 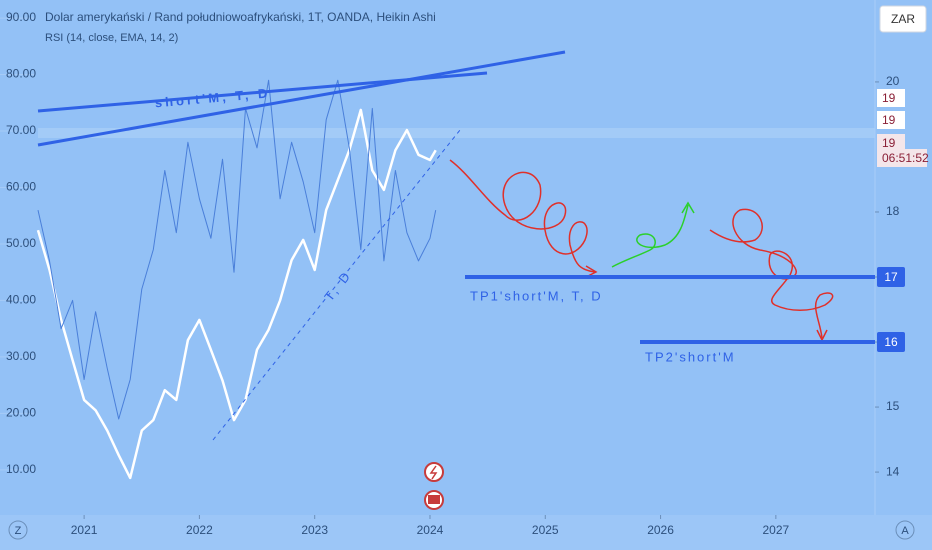 What do you see at coordinates (21, 130) in the screenshot?
I see `y-tick-label: 70.00` at bounding box center [21, 130].